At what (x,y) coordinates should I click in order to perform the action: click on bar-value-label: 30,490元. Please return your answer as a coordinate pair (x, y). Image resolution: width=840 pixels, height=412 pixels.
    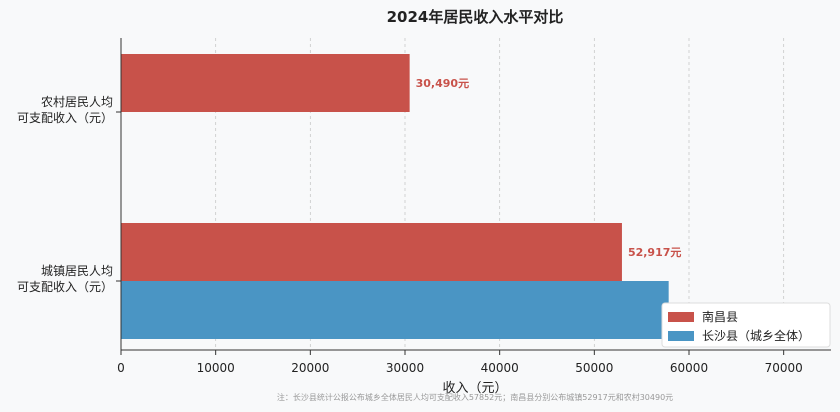
    Looking at the image, I should click on (442, 83).